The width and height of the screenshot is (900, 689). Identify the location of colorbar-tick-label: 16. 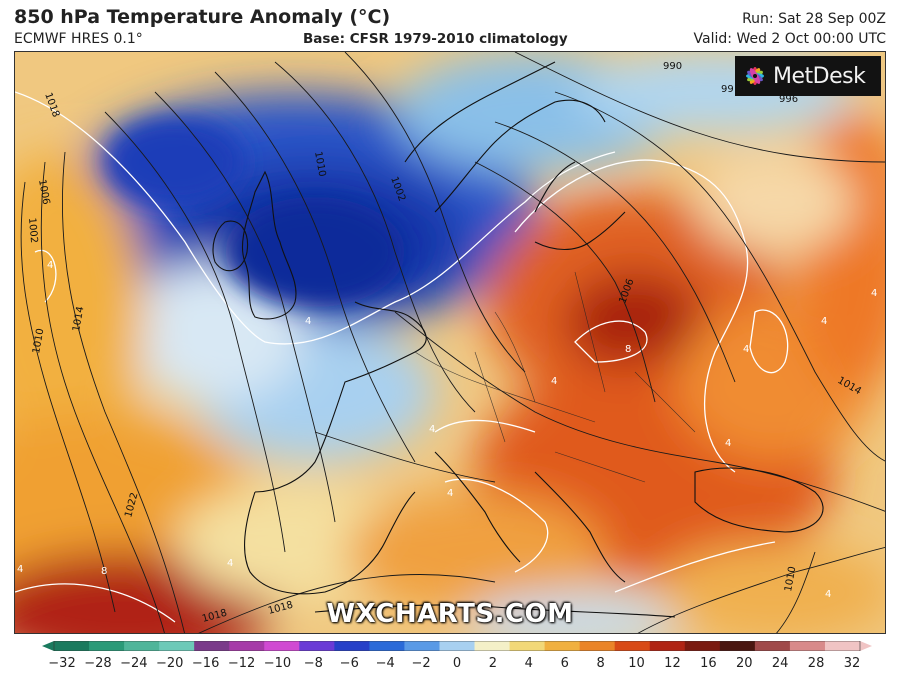
(708, 663).